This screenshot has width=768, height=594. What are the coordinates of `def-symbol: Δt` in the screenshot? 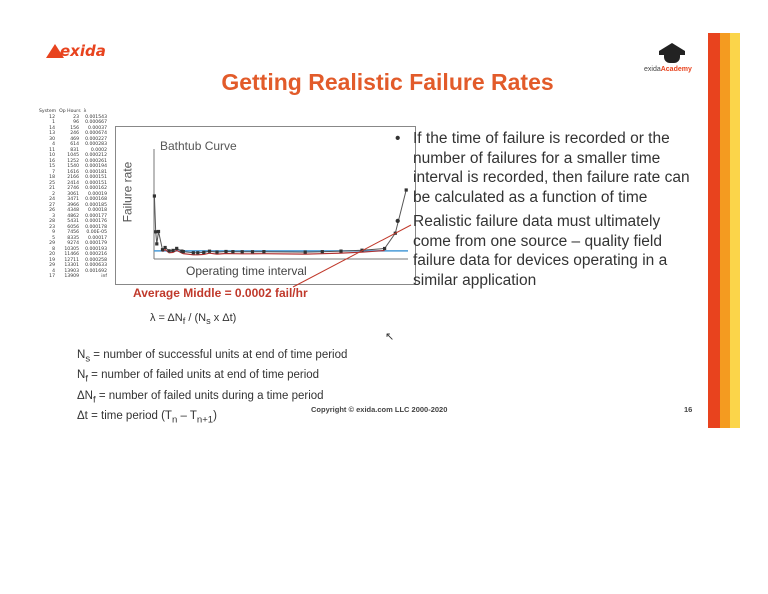 It's located at (82, 415).